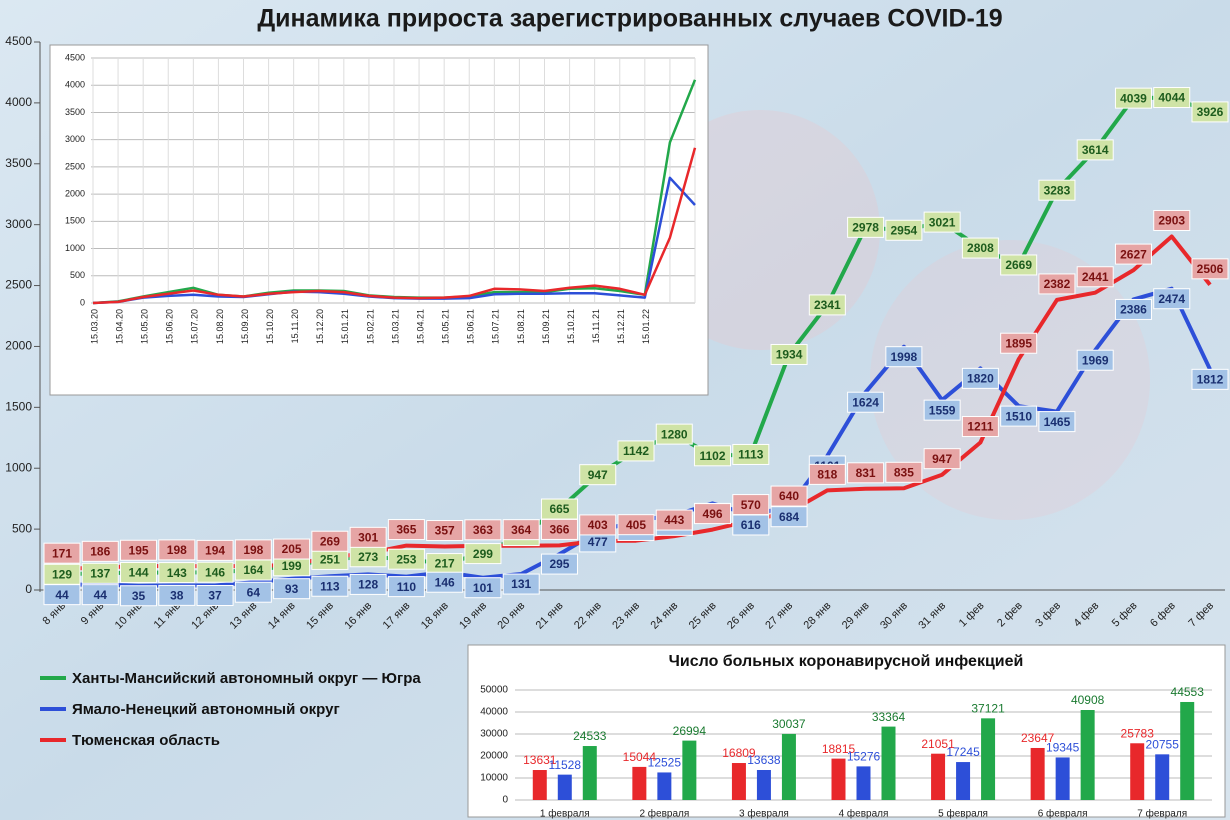 This screenshot has width=1230, height=820. Describe the element at coordinates (1188, 692) in the screenshot. I see `data-label: 44553` at that location.